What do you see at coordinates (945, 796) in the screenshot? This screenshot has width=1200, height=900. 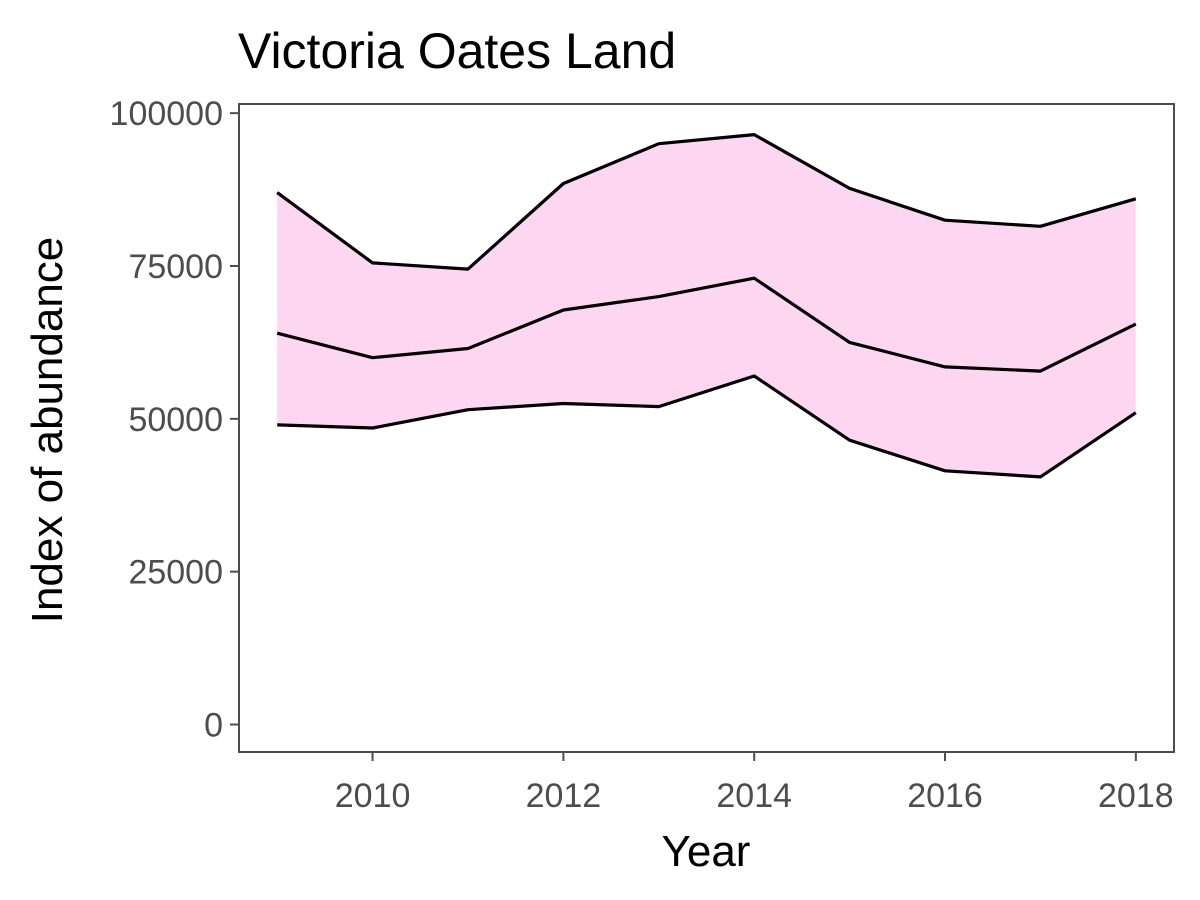 I see `x-tick-label: 2016` at bounding box center [945, 796].